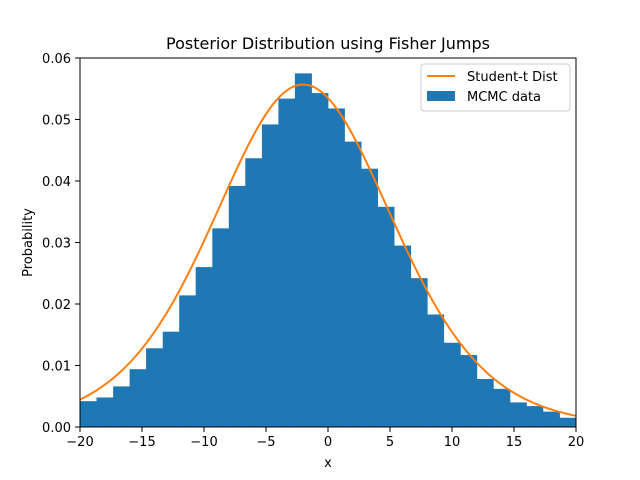  I want to click on x-tick-label: −15, so click(141, 442).